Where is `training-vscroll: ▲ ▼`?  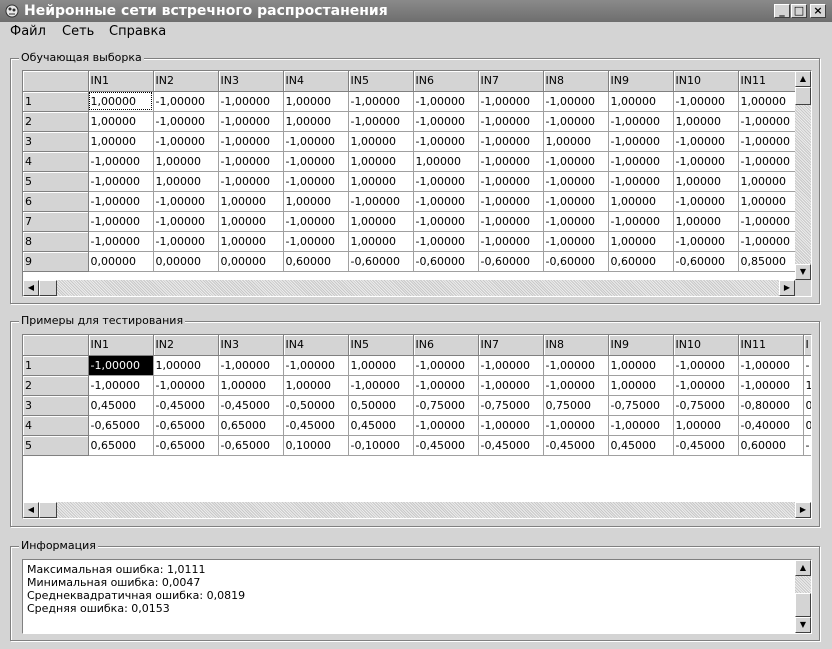 training-vscroll: ▲ ▼ is located at coordinates (803, 175).